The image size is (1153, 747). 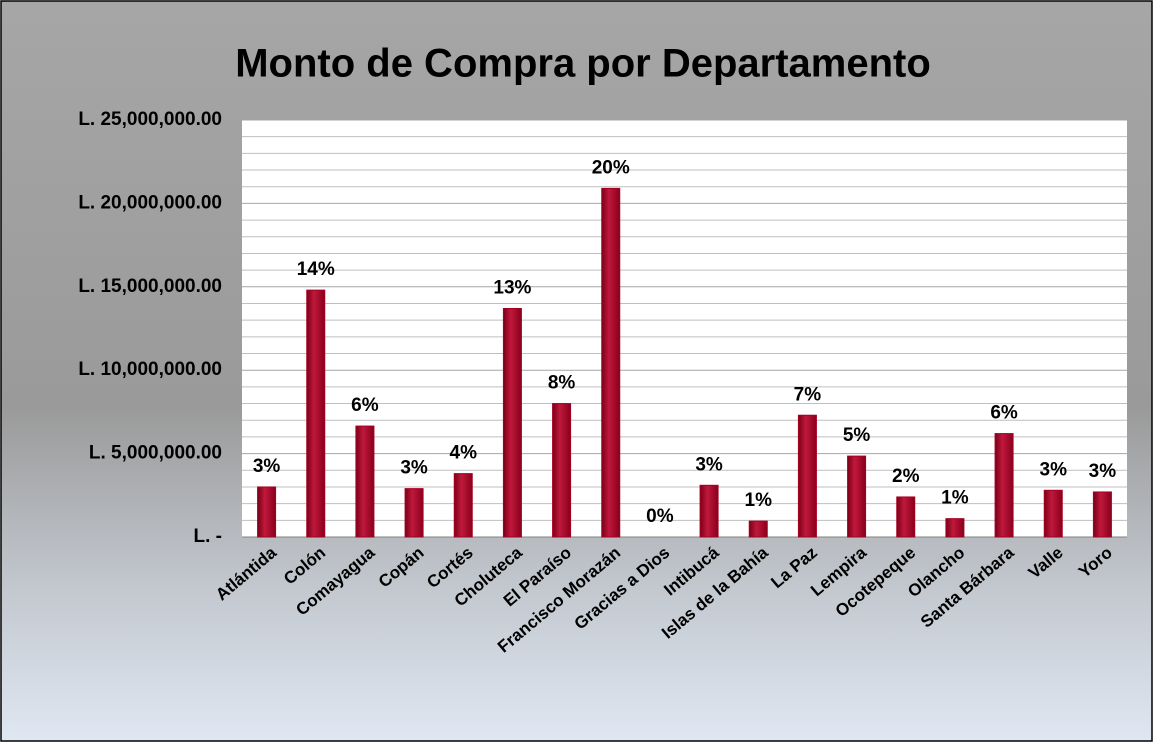 I want to click on y-tick-label: L. 10,000,000.00, so click(x=150, y=369).